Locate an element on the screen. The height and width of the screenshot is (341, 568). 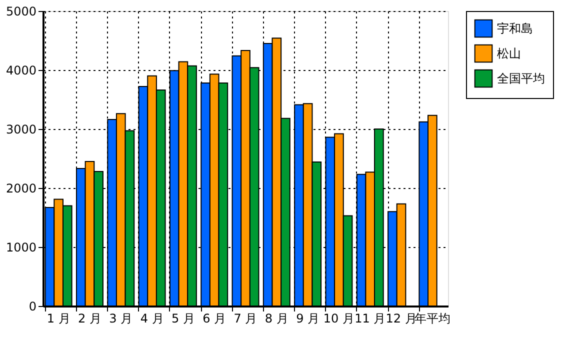
x-tick-label: 9 月 is located at coordinates (308, 319).